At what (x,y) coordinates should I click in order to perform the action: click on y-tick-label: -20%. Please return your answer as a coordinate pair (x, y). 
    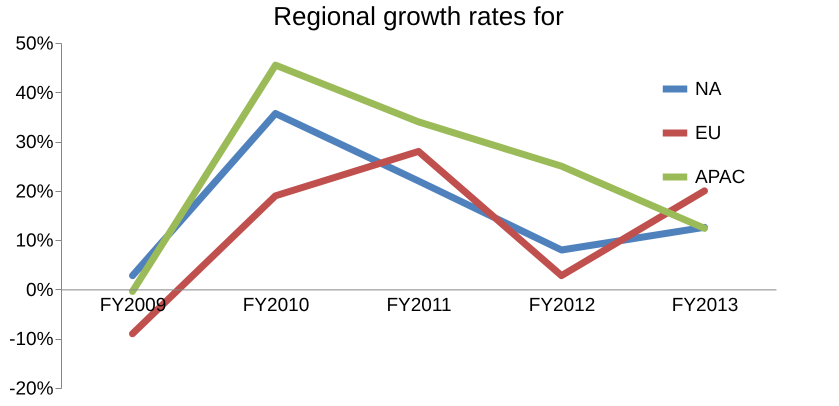
    Looking at the image, I should click on (31, 389).